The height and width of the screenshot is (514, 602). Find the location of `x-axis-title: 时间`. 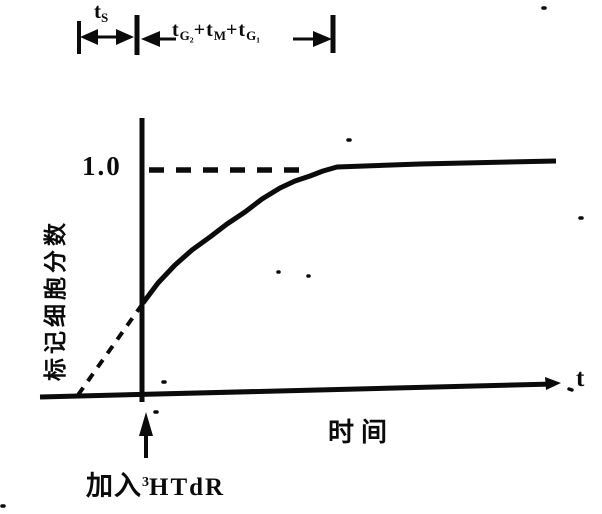

x-axis-title: 时间 is located at coordinates (361, 432).